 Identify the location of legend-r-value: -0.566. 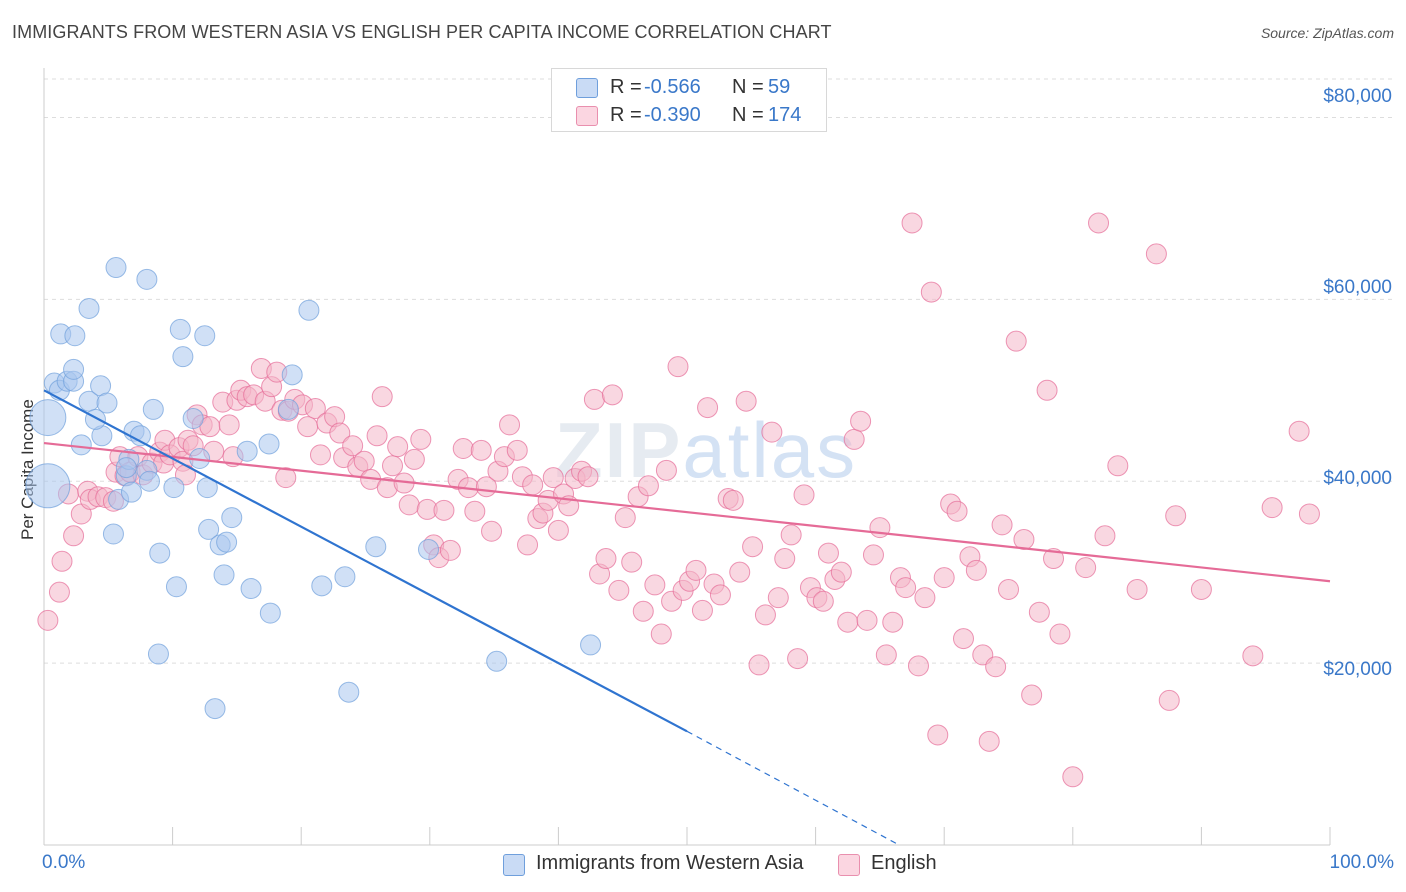
(672, 87).